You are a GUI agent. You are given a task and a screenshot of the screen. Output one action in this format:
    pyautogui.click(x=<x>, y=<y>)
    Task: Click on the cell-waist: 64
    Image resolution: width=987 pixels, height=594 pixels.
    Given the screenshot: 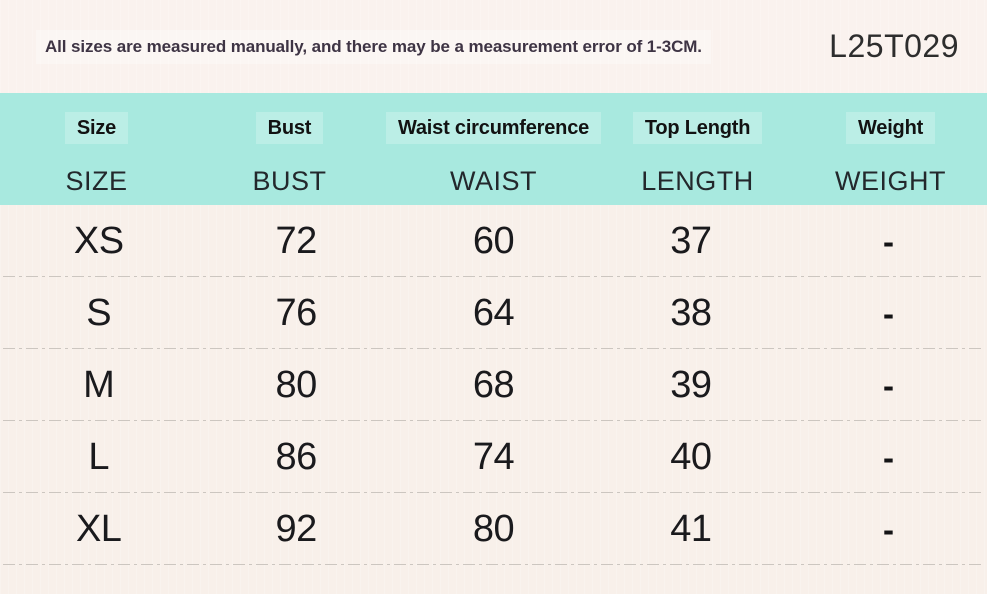 What is the action you would take?
    pyautogui.click(x=493, y=313)
    